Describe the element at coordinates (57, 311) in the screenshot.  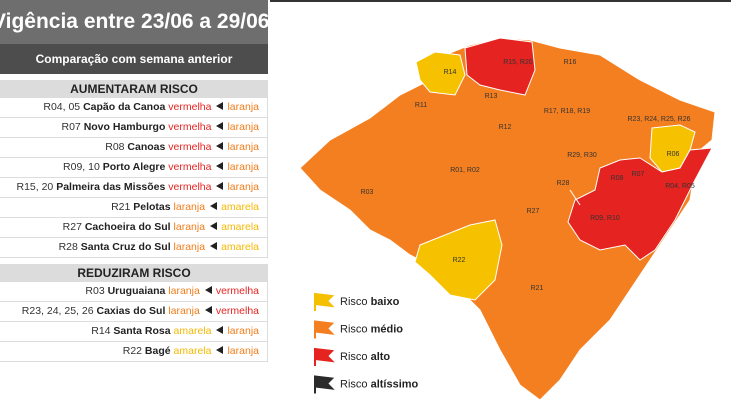
I see `region-code: R23, 24, 25, 26` at that location.